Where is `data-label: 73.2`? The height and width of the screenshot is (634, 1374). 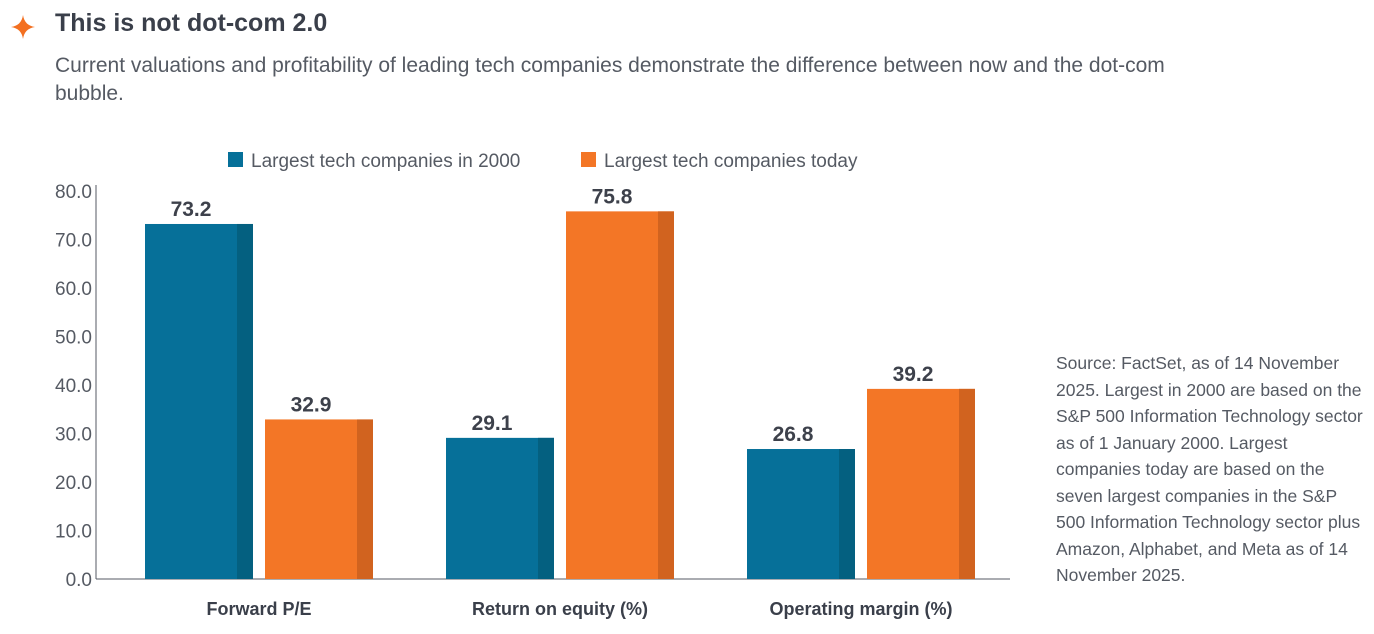 data-label: 73.2 is located at coordinates (191, 209).